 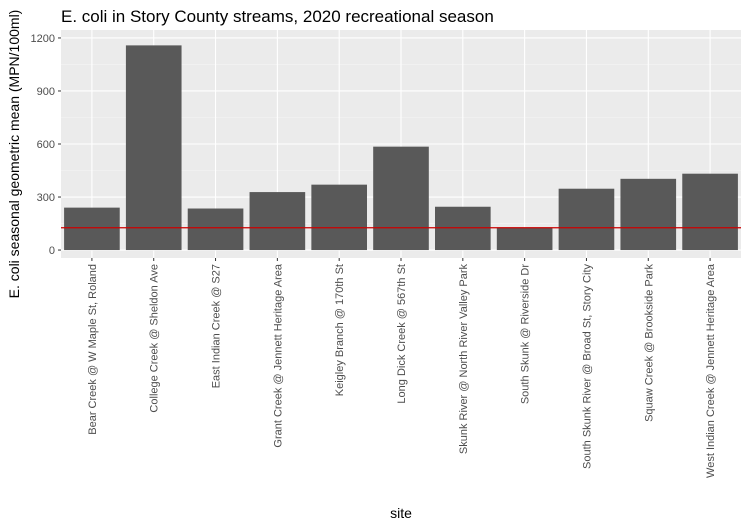 What do you see at coordinates (278, 355) in the screenshot?
I see `x-tick-label: Grant Creek @ Jennett Heritage Area` at bounding box center [278, 355].